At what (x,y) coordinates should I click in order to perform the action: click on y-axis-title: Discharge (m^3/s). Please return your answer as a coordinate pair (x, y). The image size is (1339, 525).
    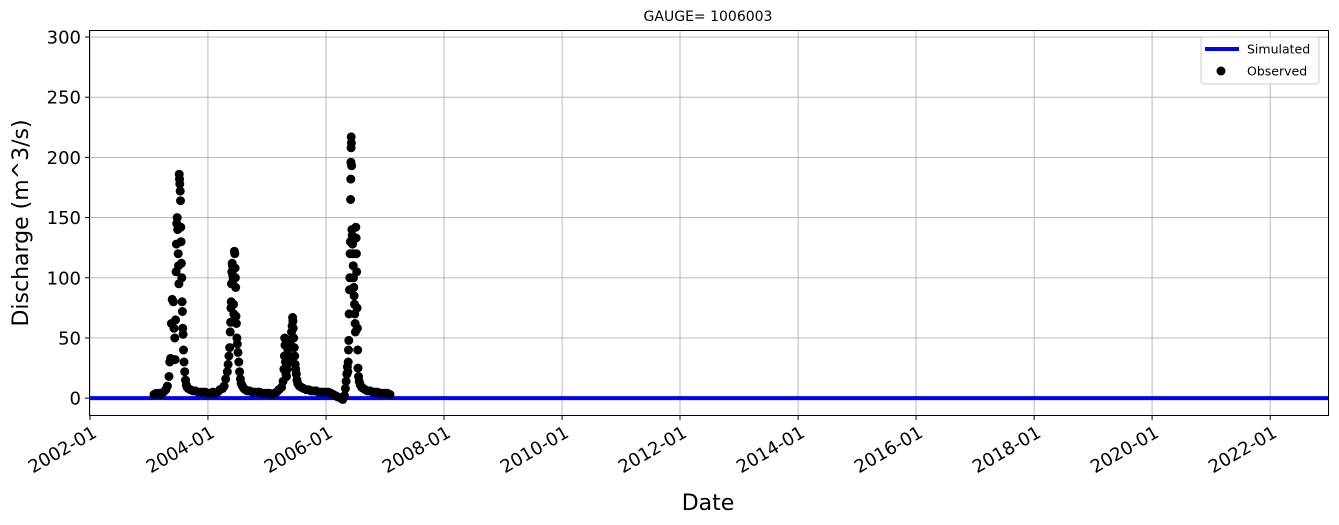
    Looking at the image, I should click on (21, 222).